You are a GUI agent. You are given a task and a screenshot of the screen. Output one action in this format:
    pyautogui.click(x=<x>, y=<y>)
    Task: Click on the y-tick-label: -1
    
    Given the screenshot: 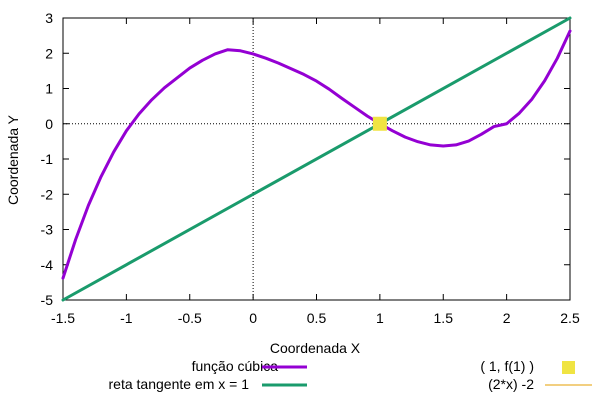 What is the action you would take?
    pyautogui.click(x=47, y=159)
    